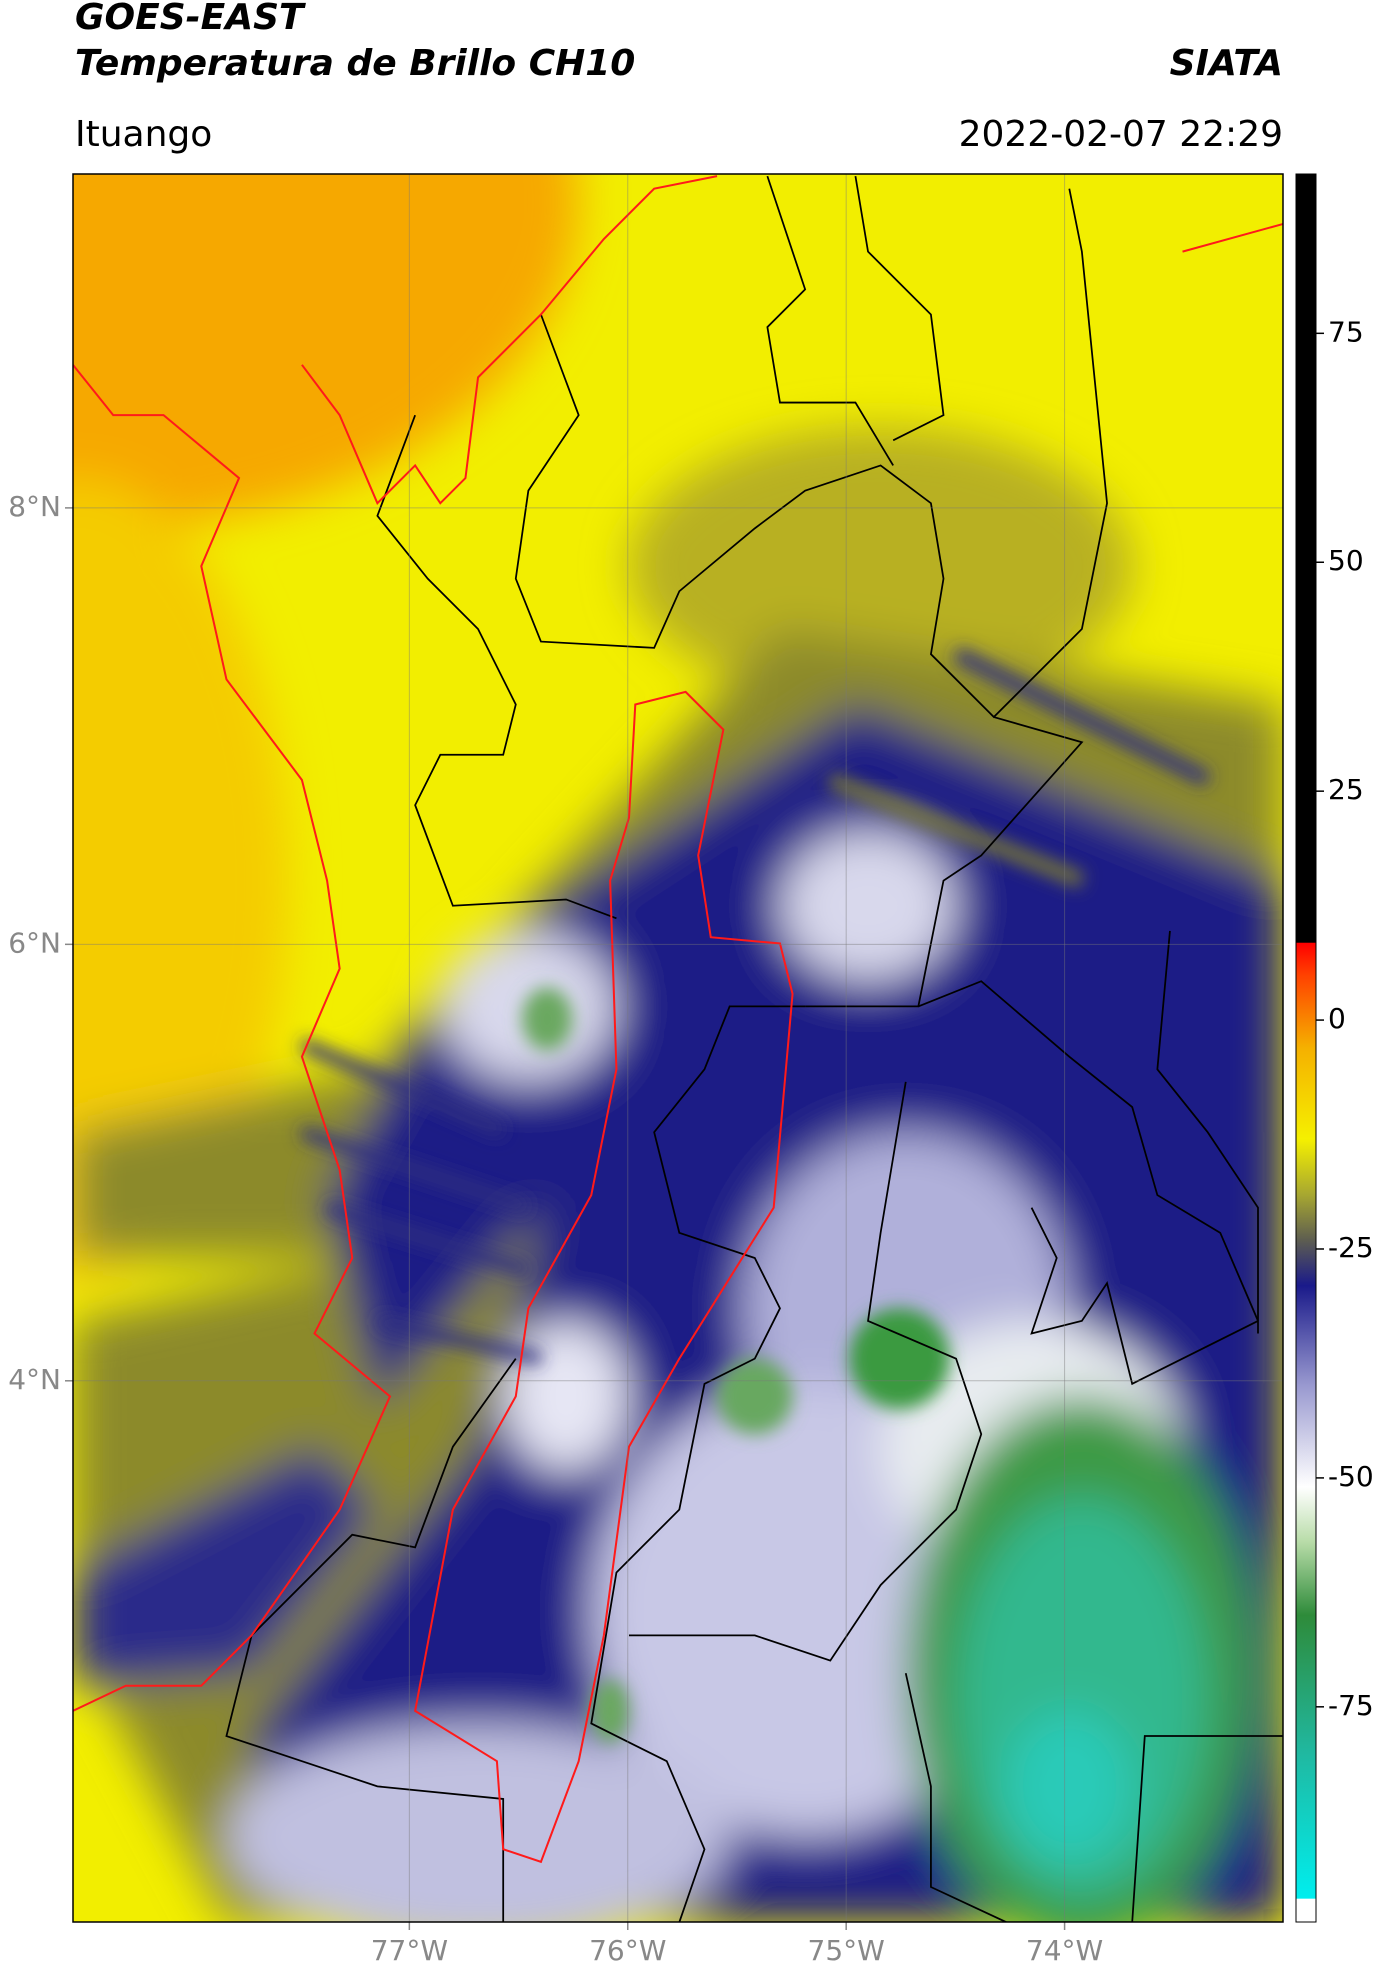 The width and height of the screenshot is (1384, 1985). What do you see at coordinates (846, 1950) in the screenshot?
I see `x-tick-label: 75°W` at bounding box center [846, 1950].